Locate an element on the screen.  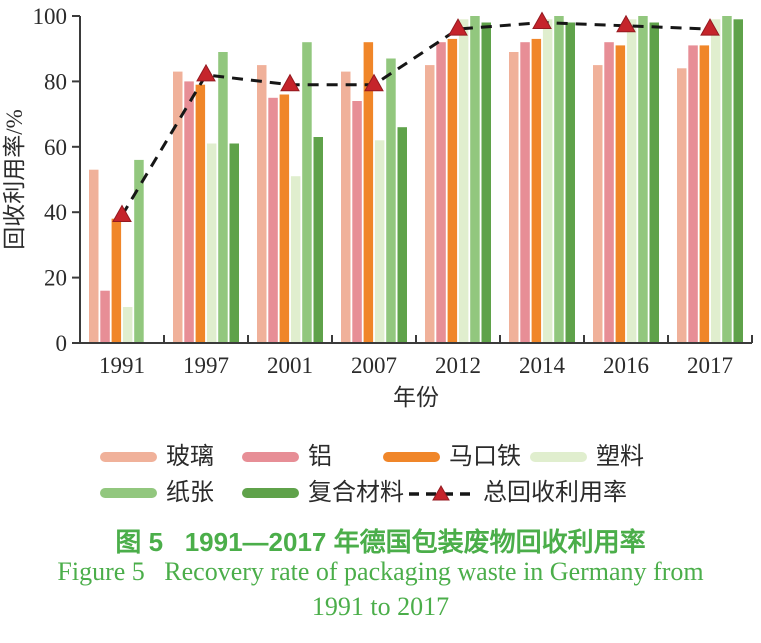
legend-item-plastic: 塑料 is located at coordinates (587, 457).